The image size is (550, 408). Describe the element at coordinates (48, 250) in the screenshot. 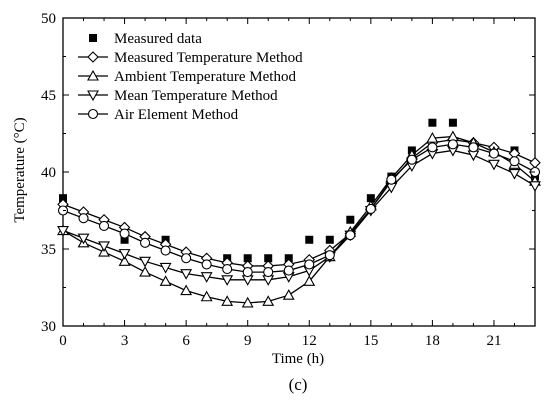

I see `y-tick-label: 35` at that location.